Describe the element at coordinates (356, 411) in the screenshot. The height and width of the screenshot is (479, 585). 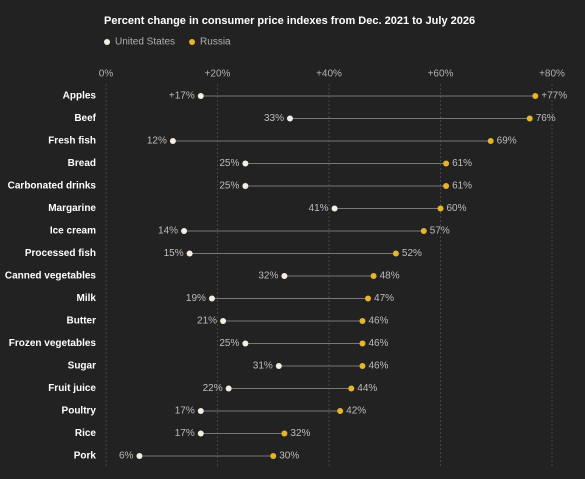
I see `russia-value-label: 42%` at that location.